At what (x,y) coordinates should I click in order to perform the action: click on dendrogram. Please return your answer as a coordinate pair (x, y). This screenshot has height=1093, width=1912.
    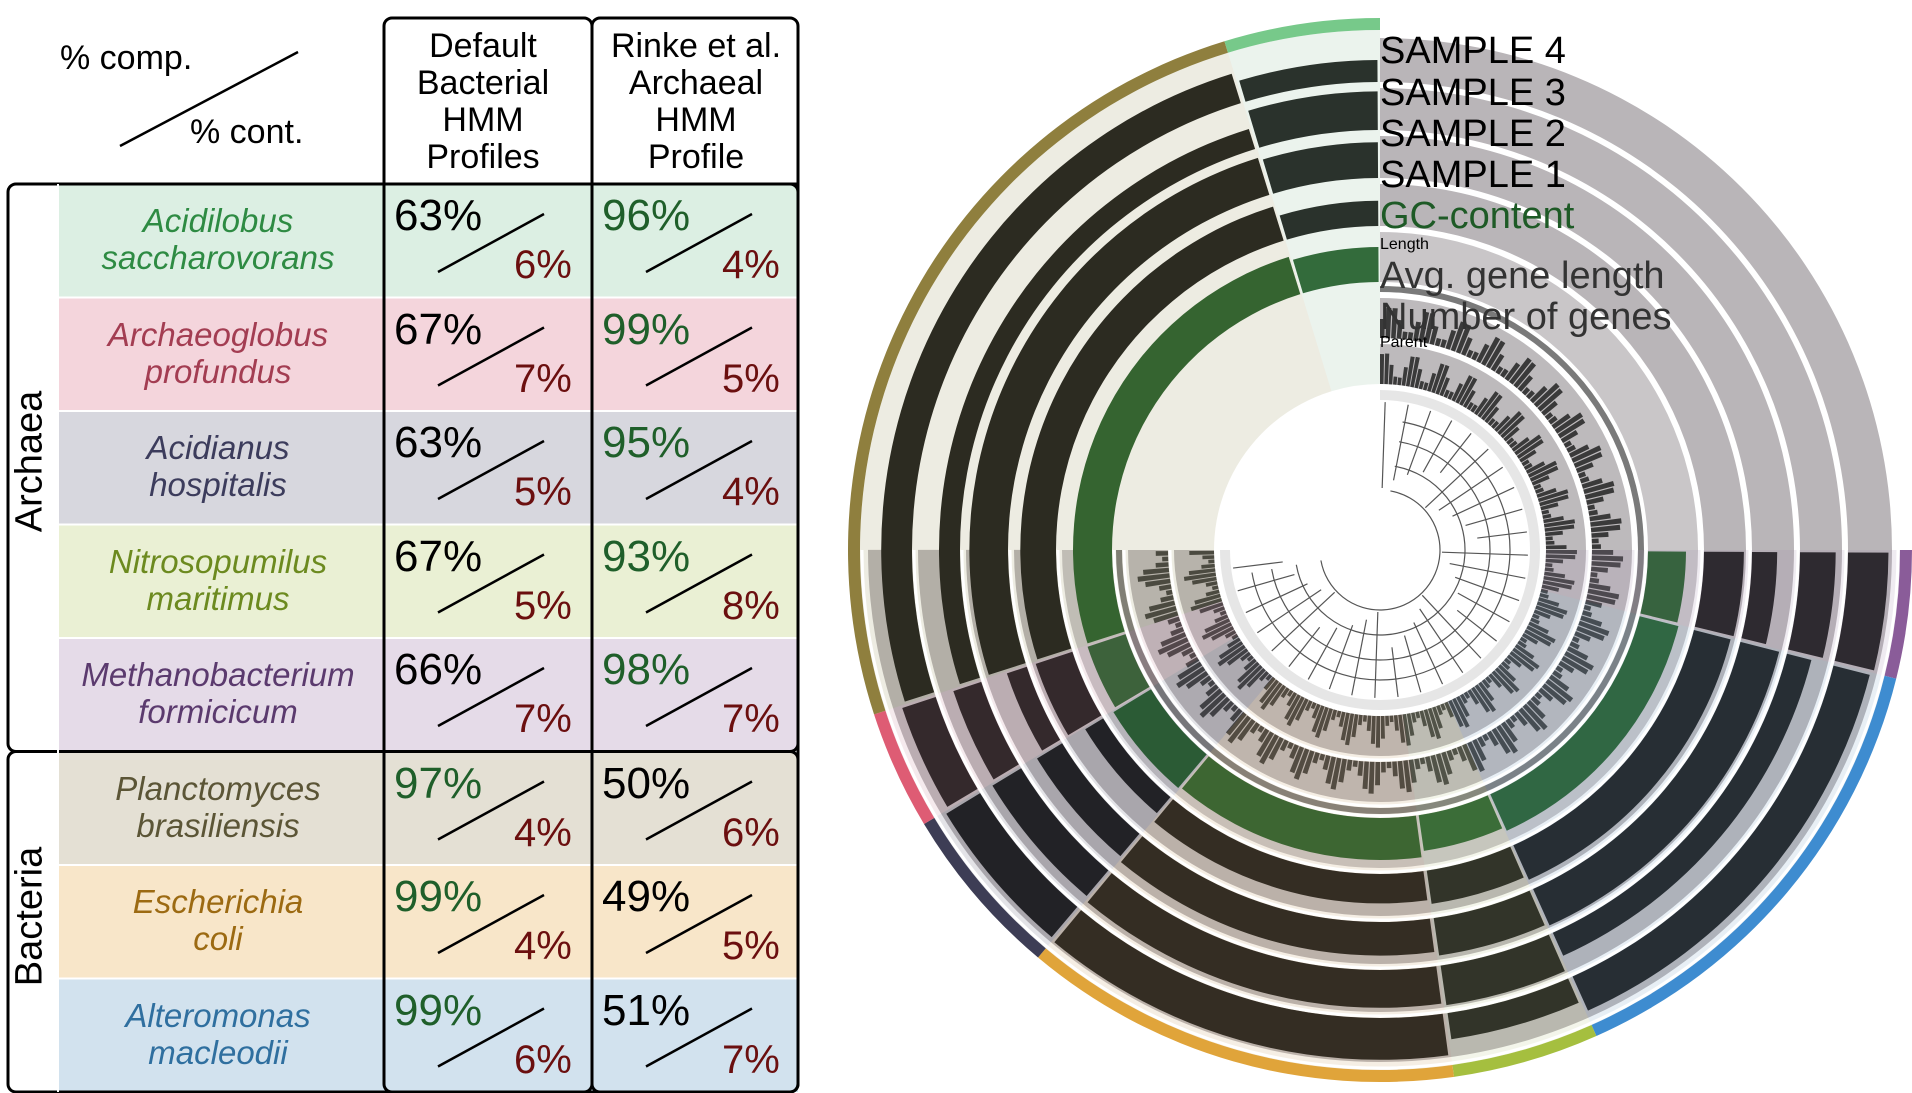
    Looking at the image, I should click on (1380, 550).